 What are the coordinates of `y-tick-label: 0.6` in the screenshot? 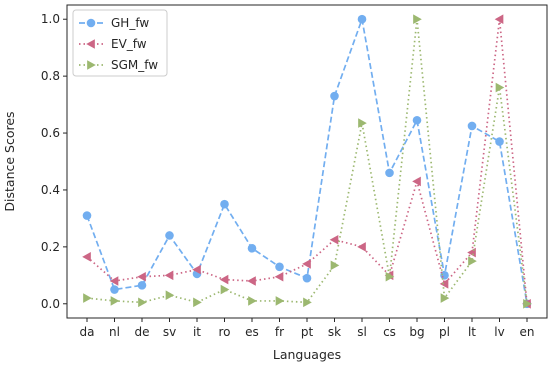 It's located at (50, 133).